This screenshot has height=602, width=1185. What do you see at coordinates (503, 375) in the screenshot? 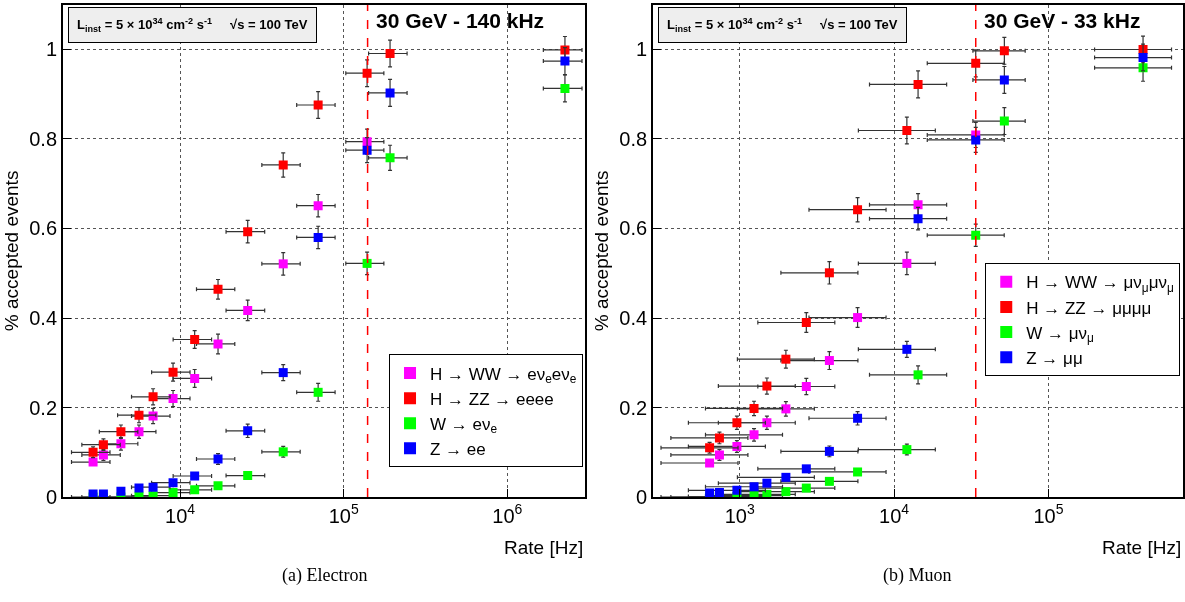
I see `legend-label: H → WW → eν$_{e}$eν$_{e}$` at bounding box center [503, 375].